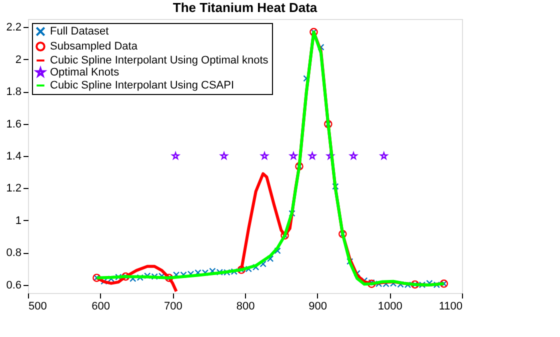 Image resolution: width=560 pixels, height=337 pixels. Describe the element at coordinates (245, 7) in the screenshot. I see `chart-title: The Titanium Heat Data` at that location.